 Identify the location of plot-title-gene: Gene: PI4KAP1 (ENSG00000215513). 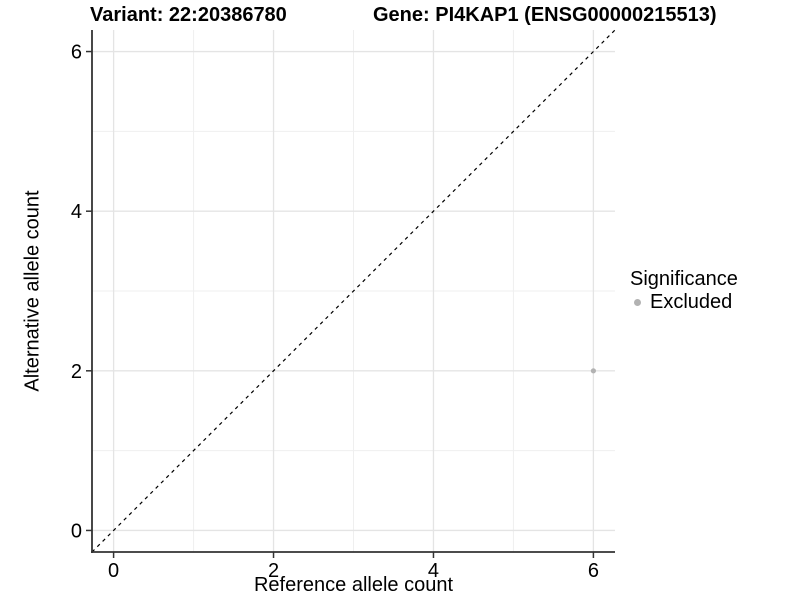
(545, 15).